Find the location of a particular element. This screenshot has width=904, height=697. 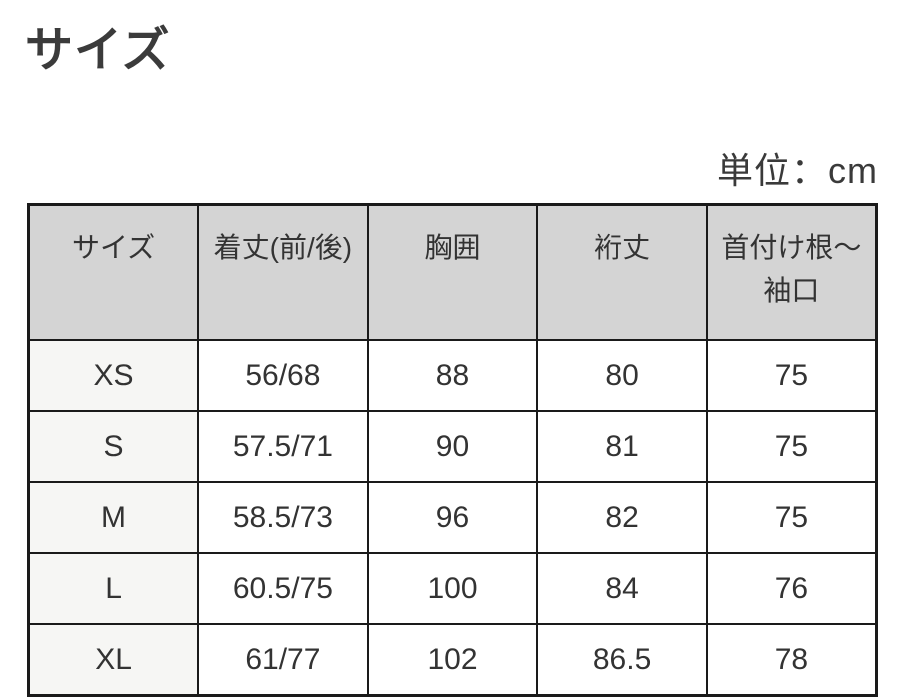

table-row: M 58.5/73 96 82 75 is located at coordinates (452, 517).